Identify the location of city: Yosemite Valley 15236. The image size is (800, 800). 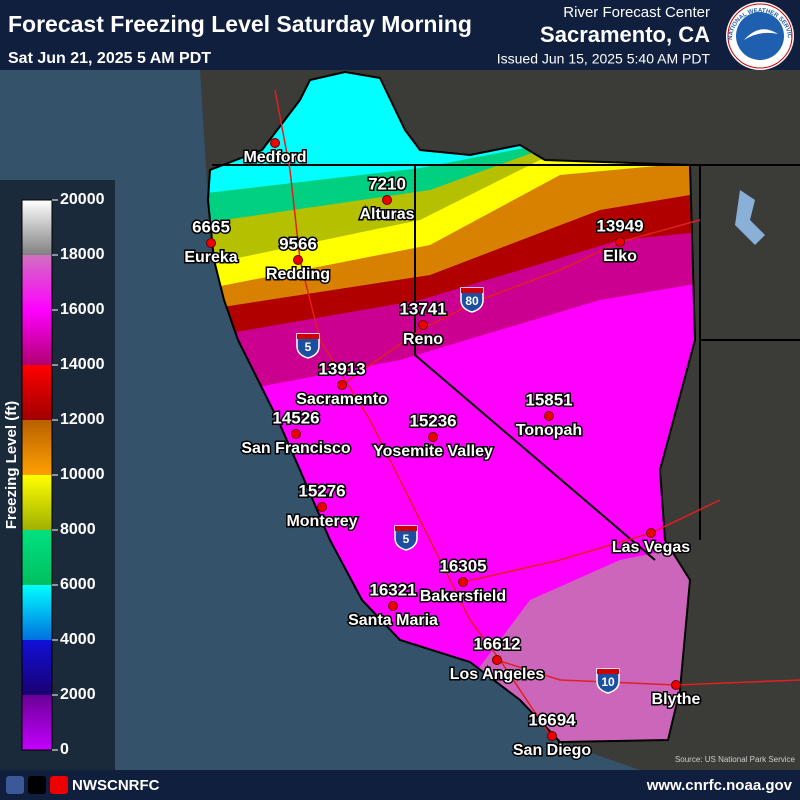
(433, 436).